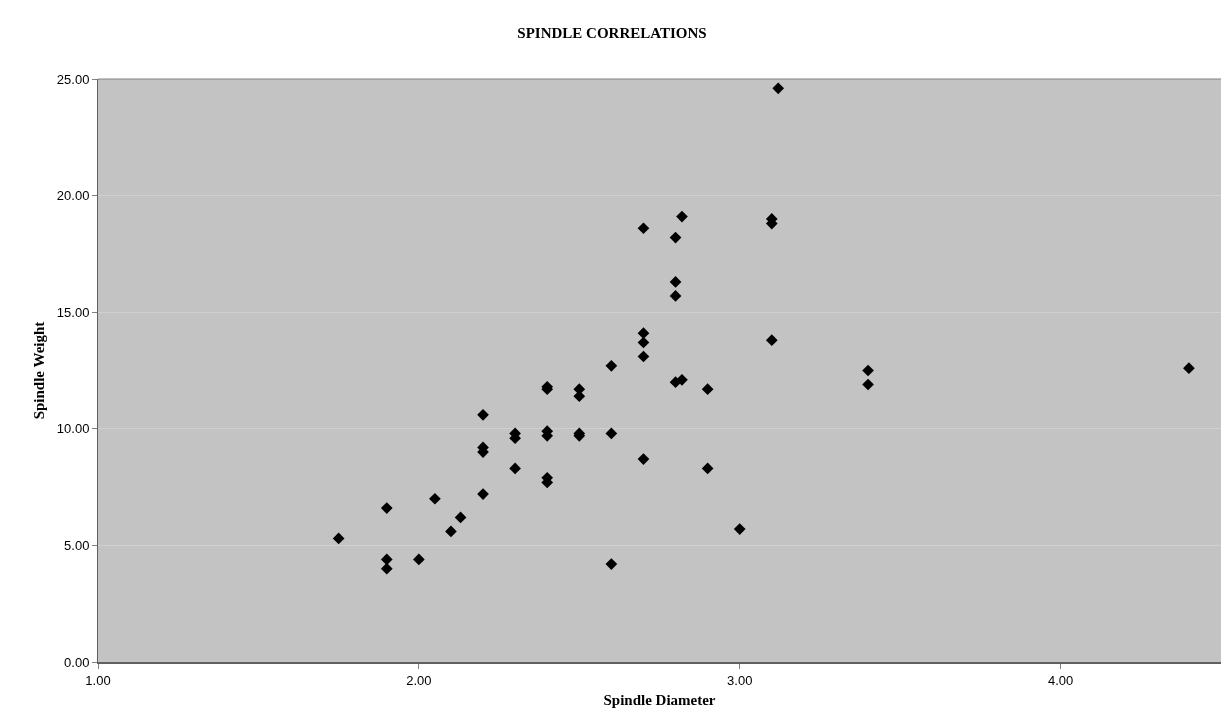 The width and height of the screenshot is (1224, 726). What do you see at coordinates (77, 662) in the screenshot?
I see `y-tick-label: 0.00` at bounding box center [77, 662].